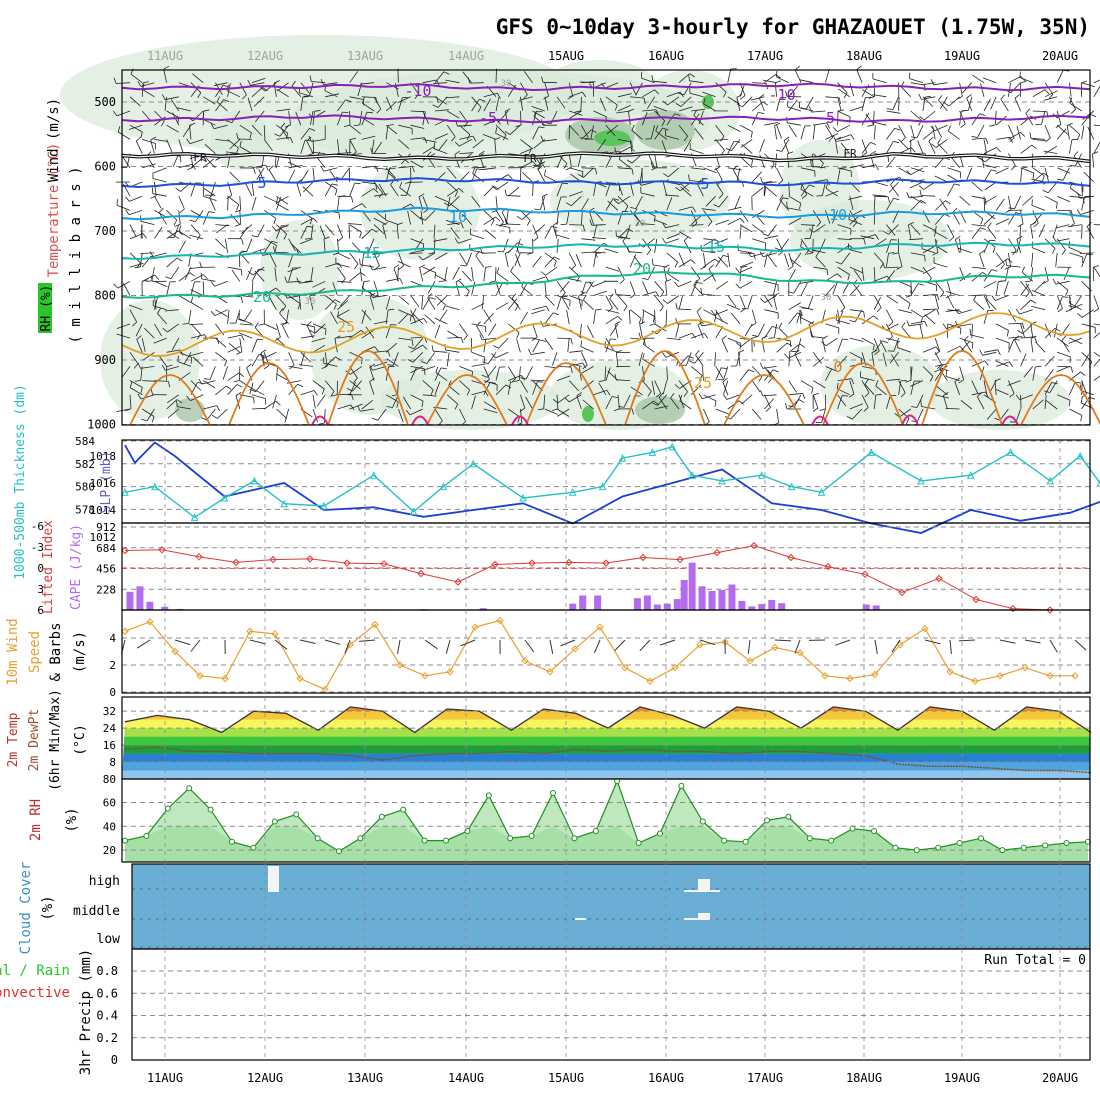  What do you see at coordinates (72, 819) in the screenshot?
I see `rh2m-unit: (%)` at bounding box center [72, 819].